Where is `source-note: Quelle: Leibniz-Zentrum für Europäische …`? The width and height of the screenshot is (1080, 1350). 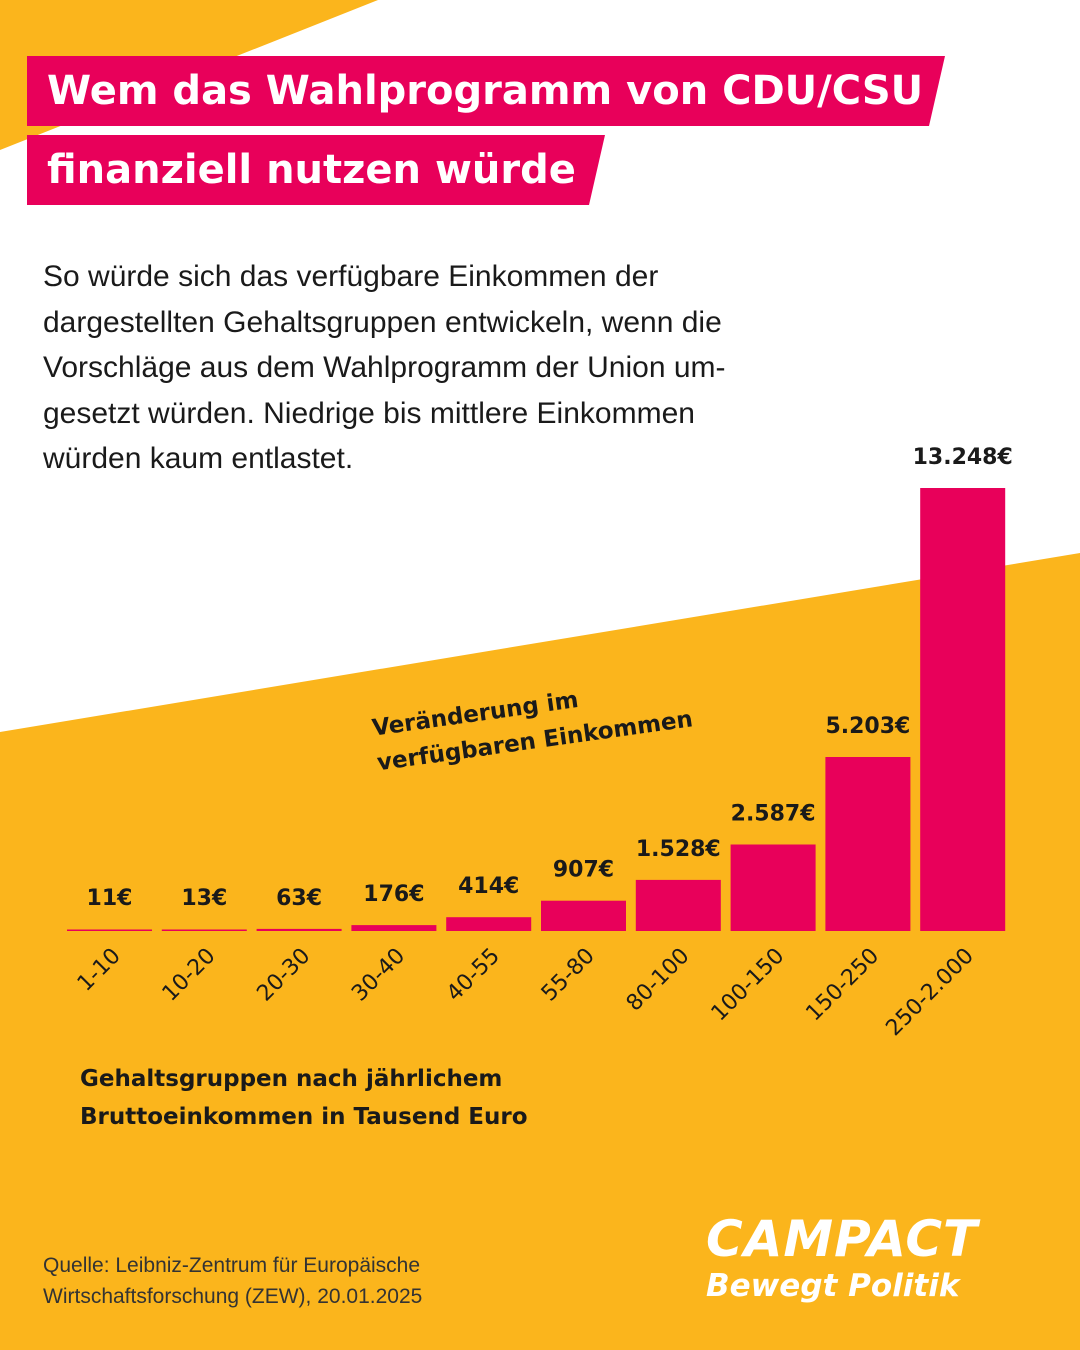 source-note: Quelle: Leibniz-Zentrum für Europäische … is located at coordinates (323, 1281).